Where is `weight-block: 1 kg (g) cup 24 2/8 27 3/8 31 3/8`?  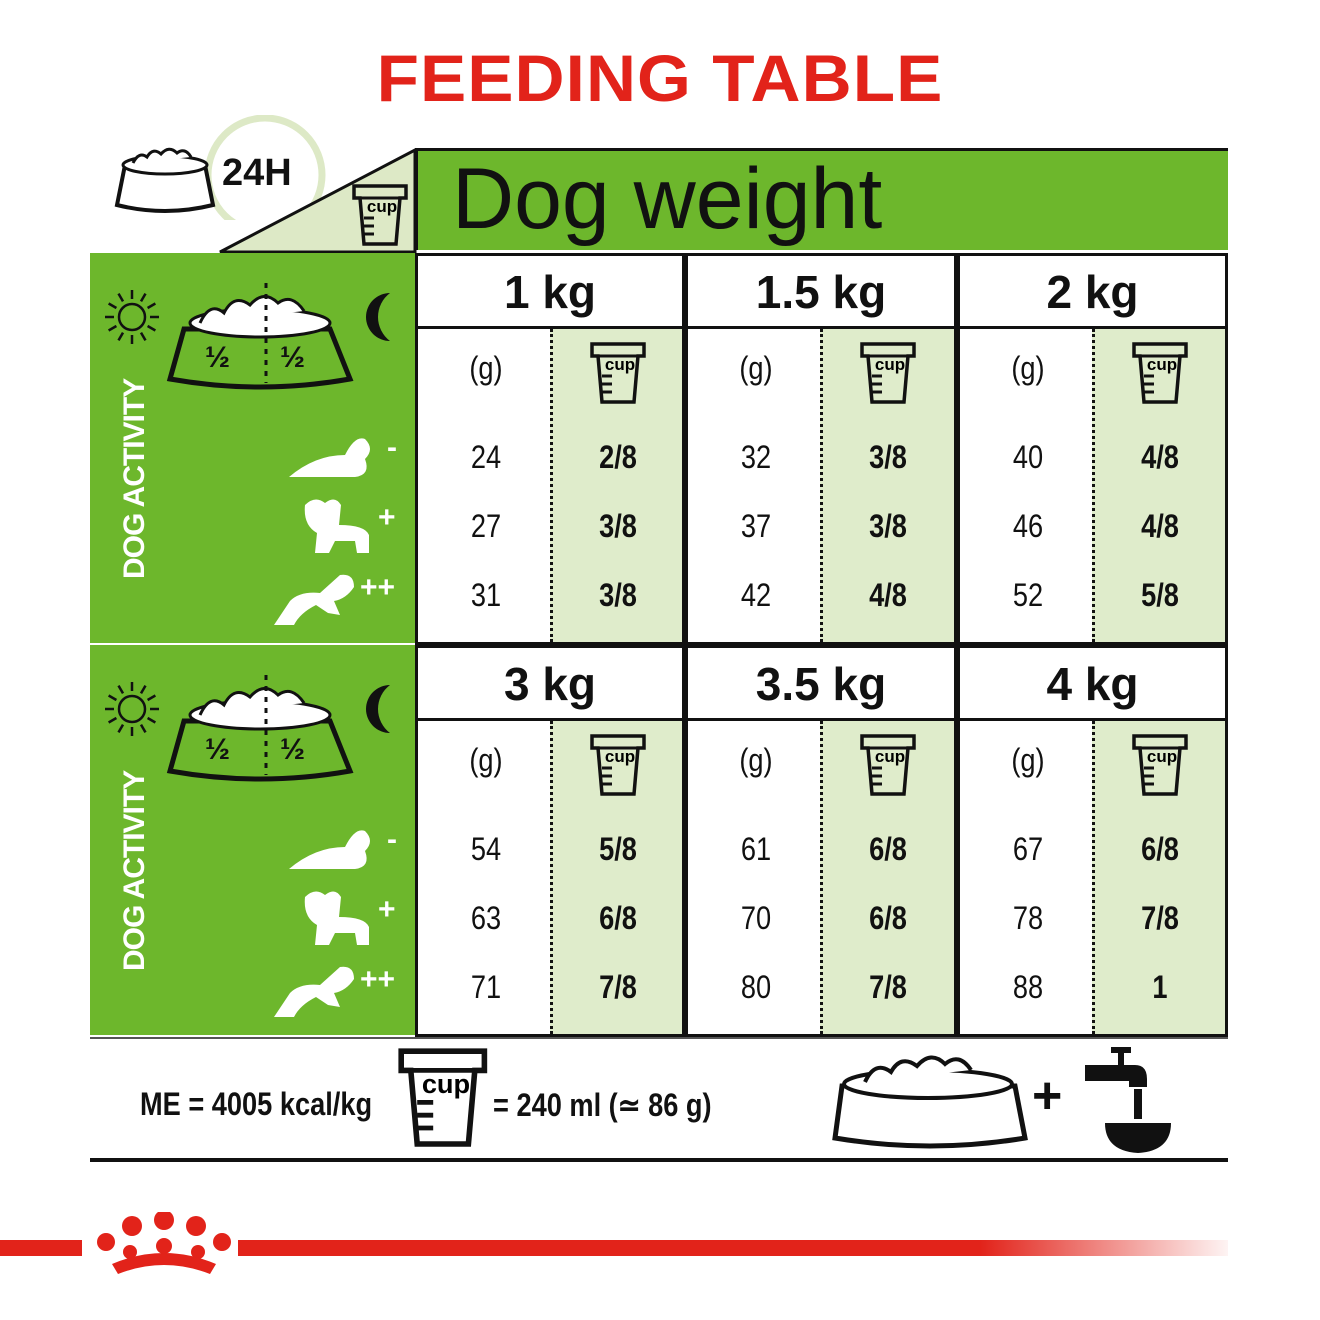 weight-block: 1 kg (g) cup 24 2/8 27 3/8 31 3/8 is located at coordinates (550, 449).